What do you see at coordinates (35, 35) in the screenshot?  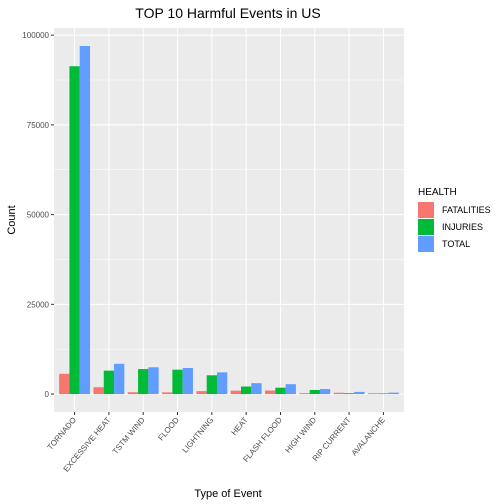 I see `y-tick-label: 100000` at bounding box center [35, 35].